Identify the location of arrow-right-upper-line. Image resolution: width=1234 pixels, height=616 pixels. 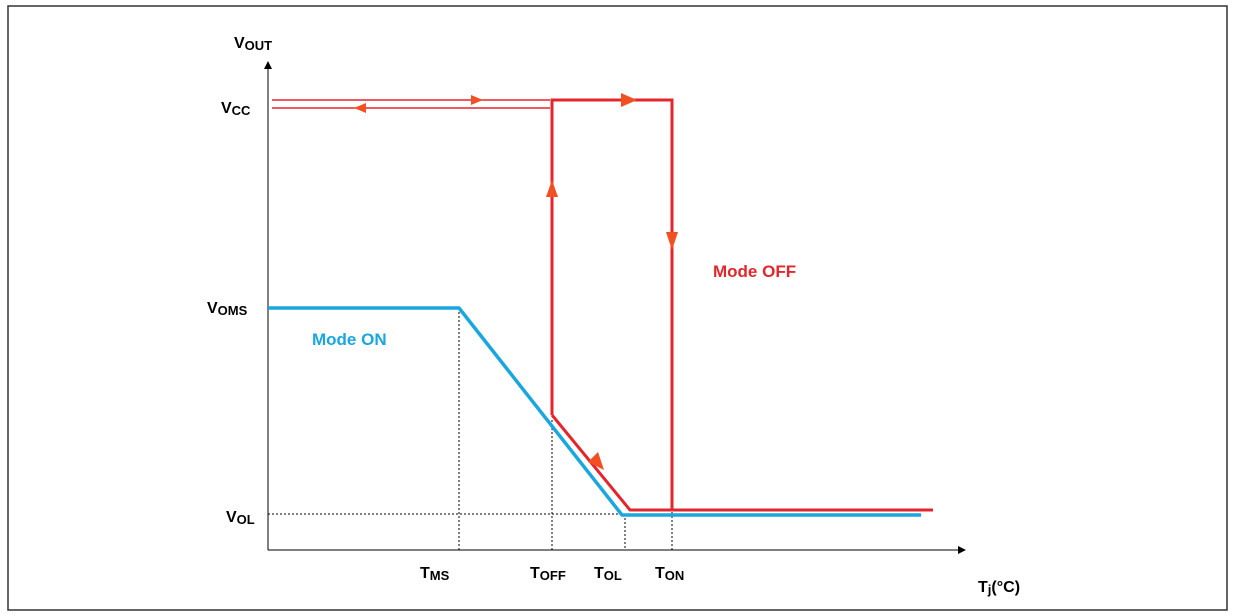
(477, 100).